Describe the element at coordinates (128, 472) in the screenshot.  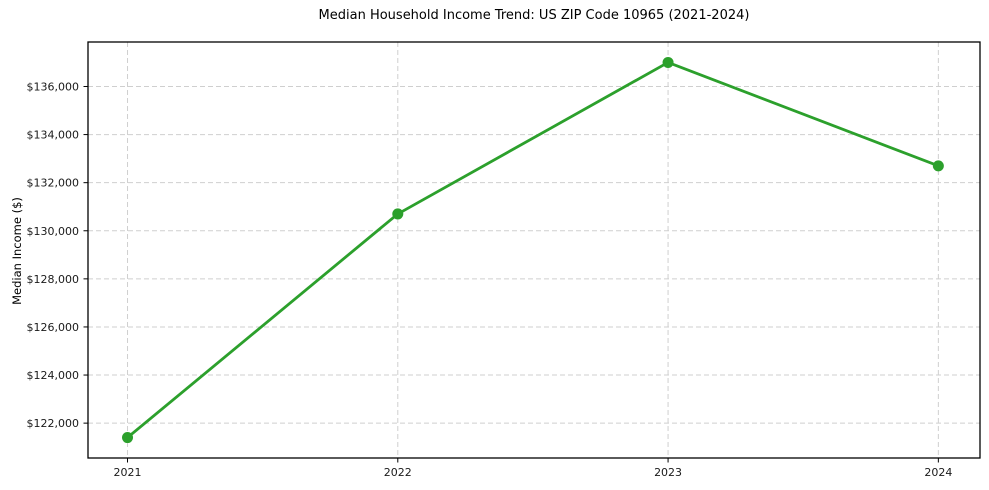
I see `x-tick-label: 2021` at that location.